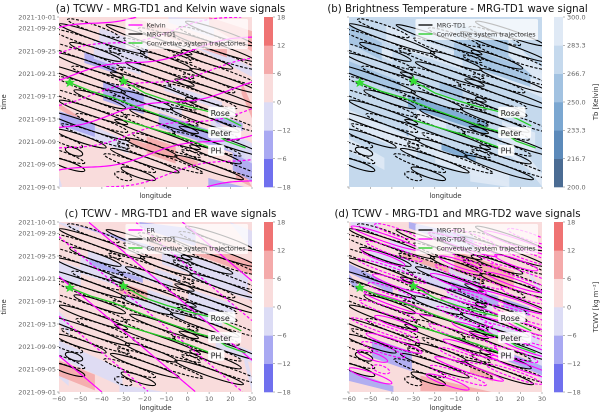 Image resolution: width=600 pixels, height=419 pixels. I want to click on trajectory-peter, so click(157, 320).